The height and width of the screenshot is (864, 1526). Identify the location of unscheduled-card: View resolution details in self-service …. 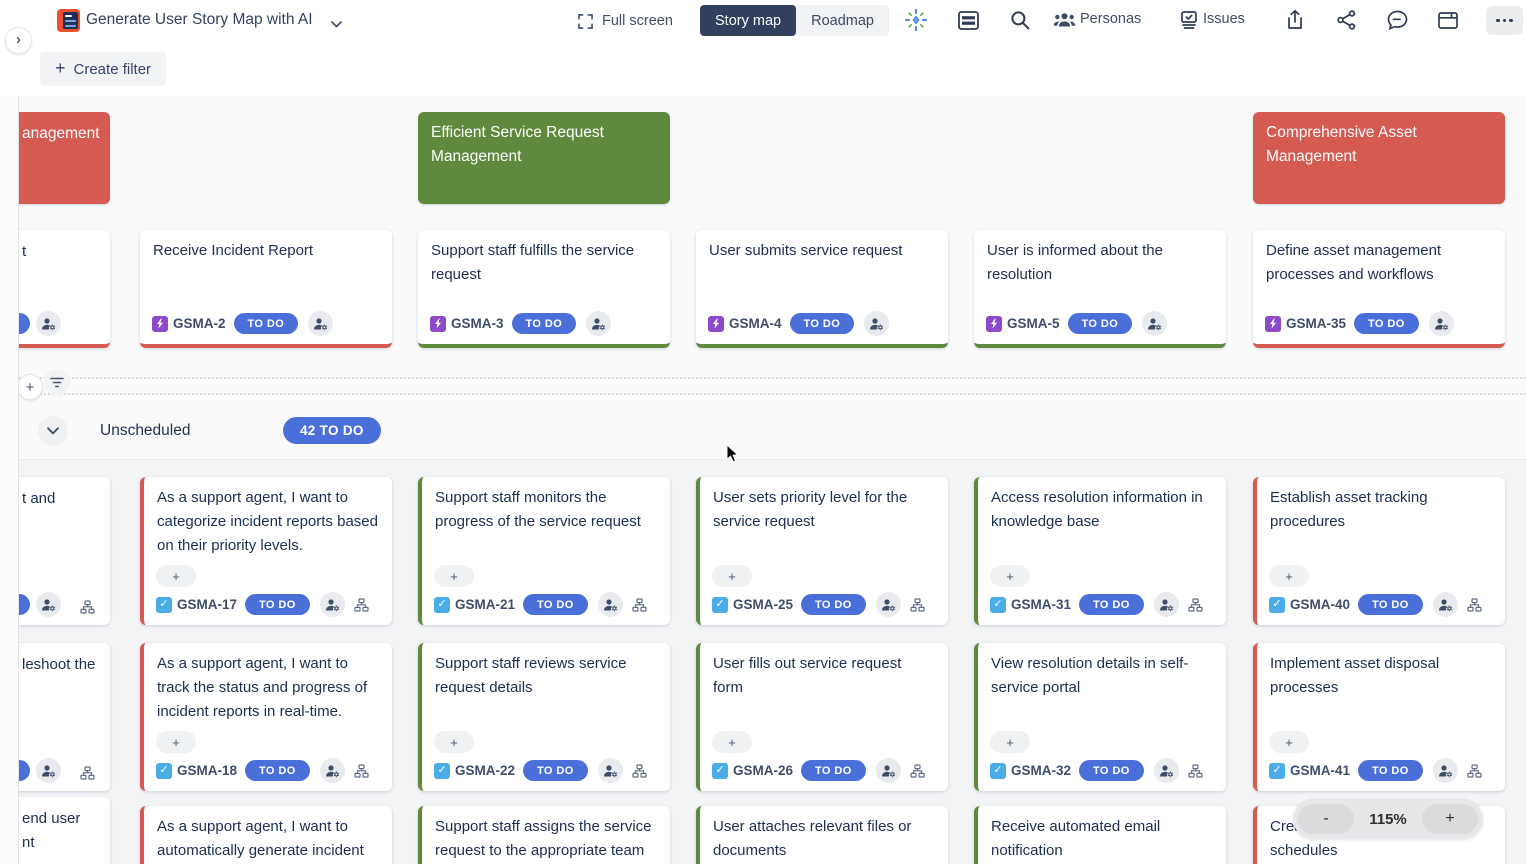
(1100, 717).